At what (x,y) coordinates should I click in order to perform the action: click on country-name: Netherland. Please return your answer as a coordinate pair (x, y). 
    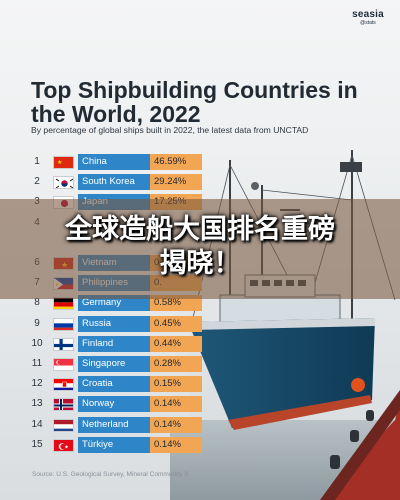
    Looking at the image, I should click on (124, 424).